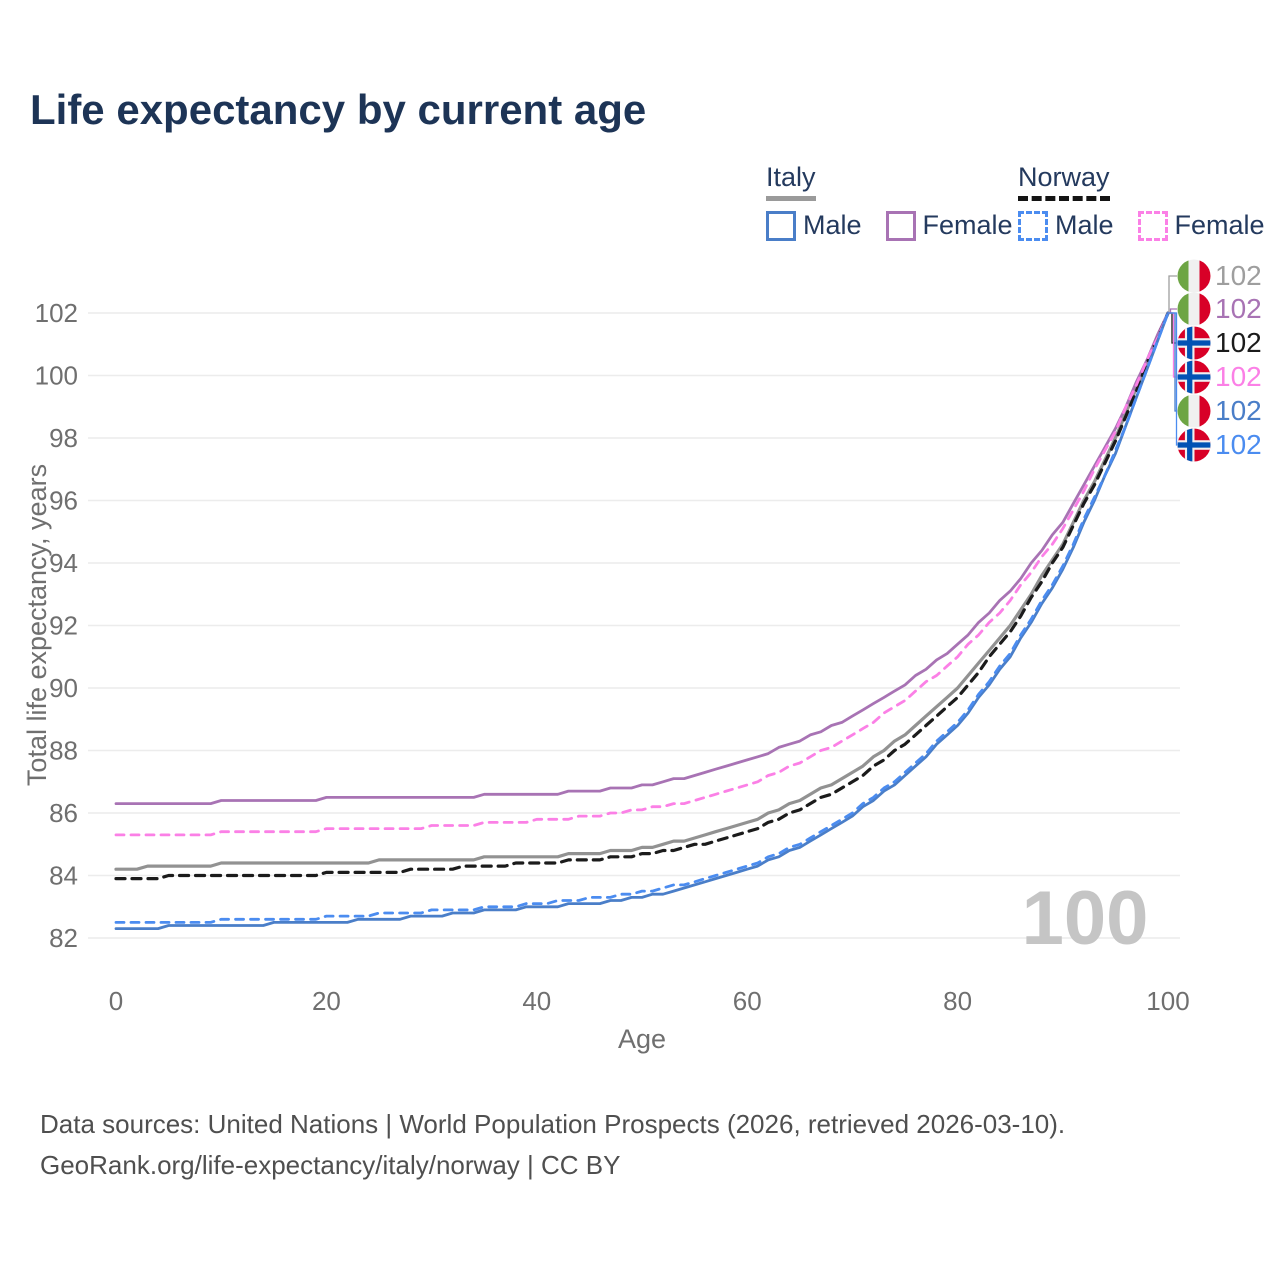 Image resolution: width=1280 pixels, height=1280 pixels. I want to click on y-tick-label: 86, so click(63, 813).